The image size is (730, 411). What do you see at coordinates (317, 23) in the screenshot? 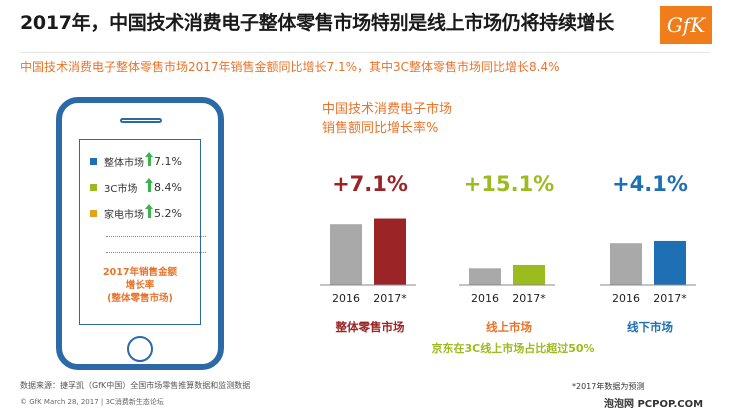
I see `page-title: 2017年，中国技术消费电子整体零售市场特别是线上市场仍将持续增长` at bounding box center [317, 23].